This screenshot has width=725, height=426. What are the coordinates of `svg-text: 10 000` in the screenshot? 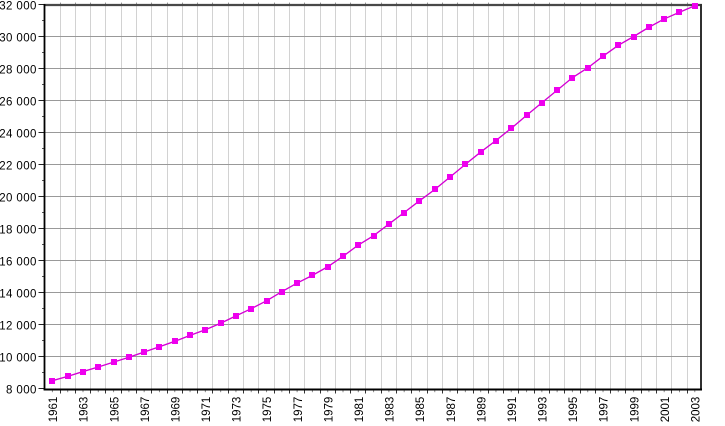 It's located at (18, 359).